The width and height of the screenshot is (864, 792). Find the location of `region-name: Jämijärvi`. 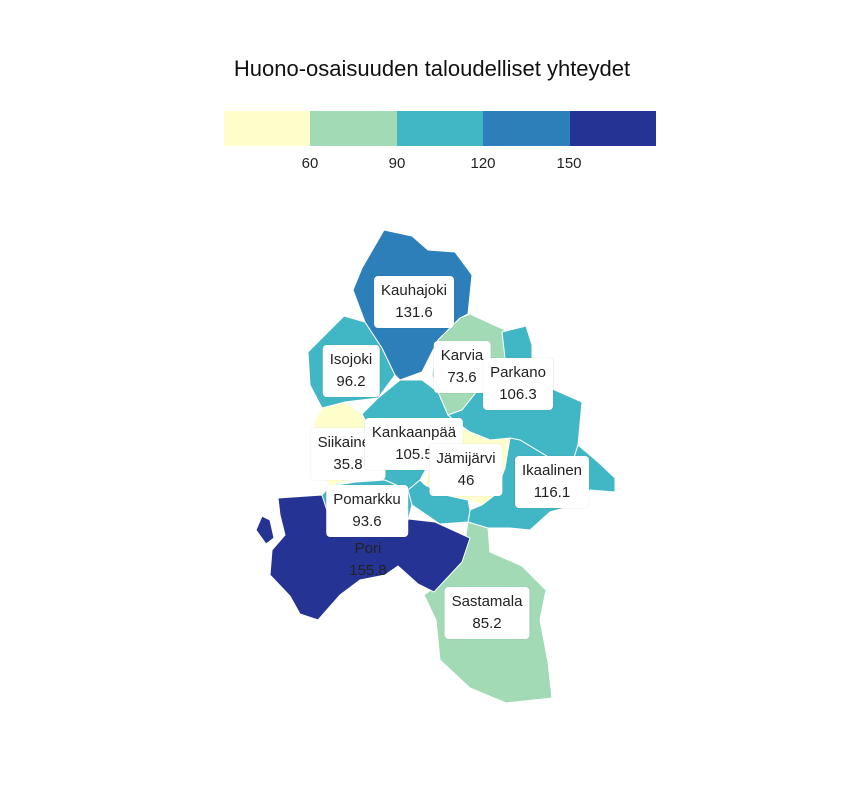

region-name: Jämijärvi is located at coordinates (466, 458).